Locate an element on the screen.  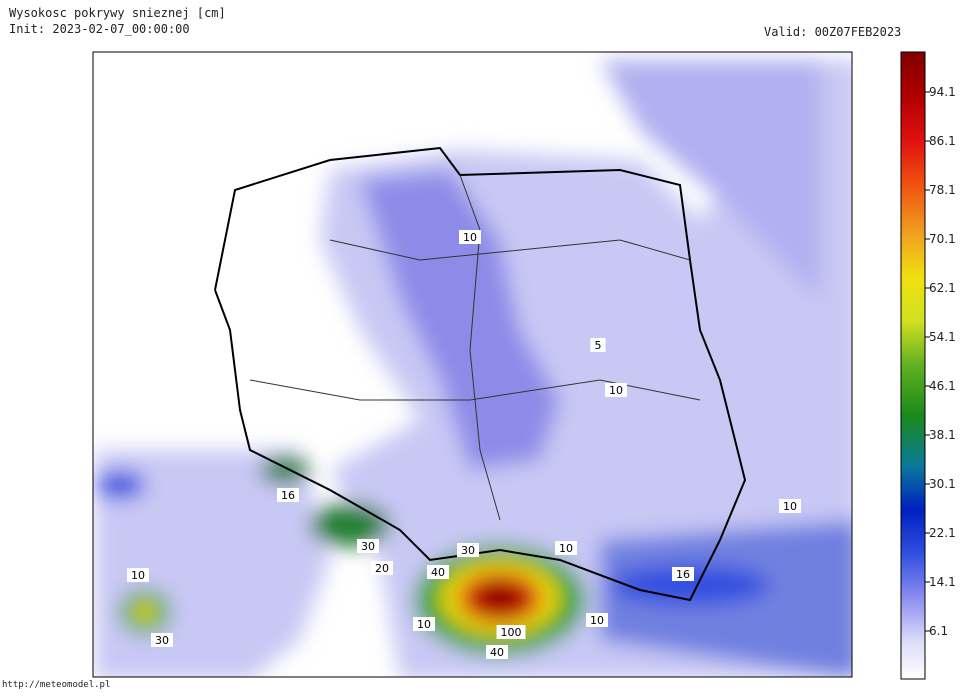
contour-label: 5 is located at coordinates (598, 345).